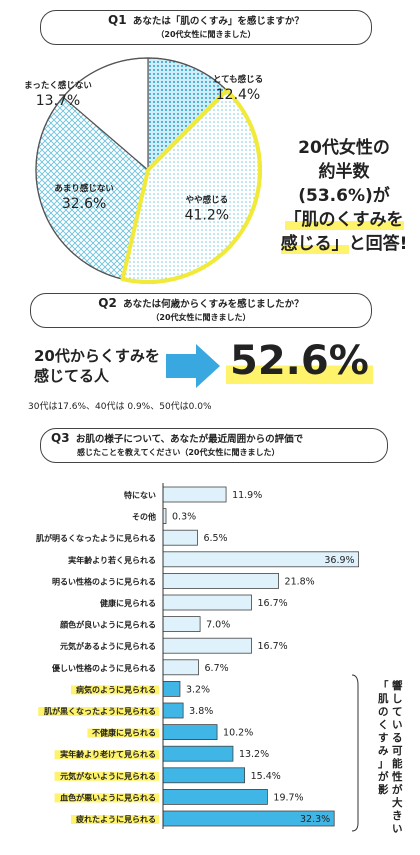  What do you see at coordinates (120, 407) in the screenshot?
I see `q2-note: 30代は17.6%、40代は 0.9%、50代は0.0%` at bounding box center [120, 407].